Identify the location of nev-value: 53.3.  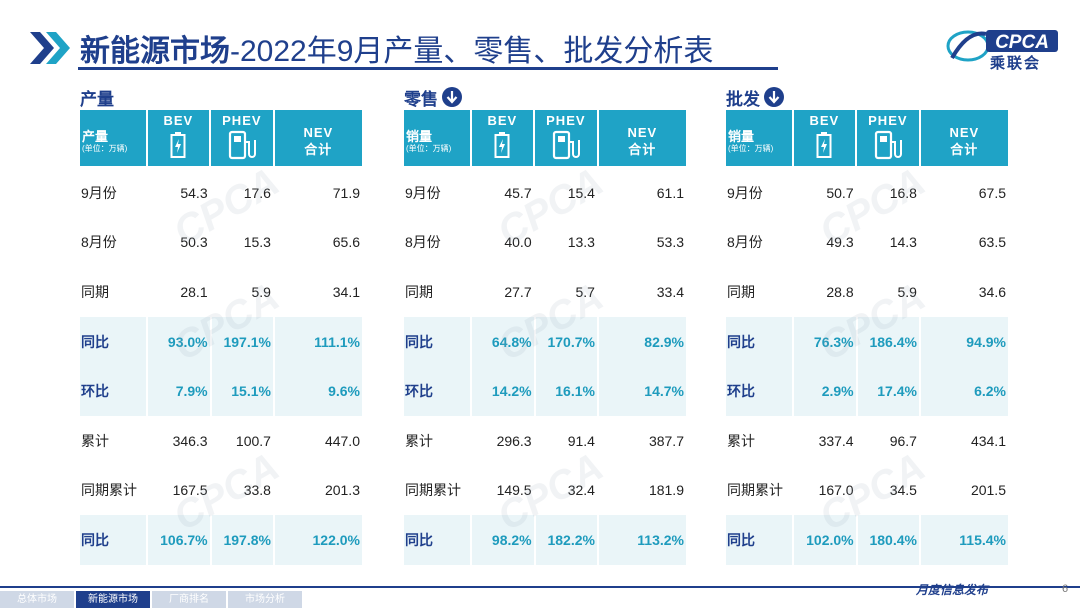
(642, 242).